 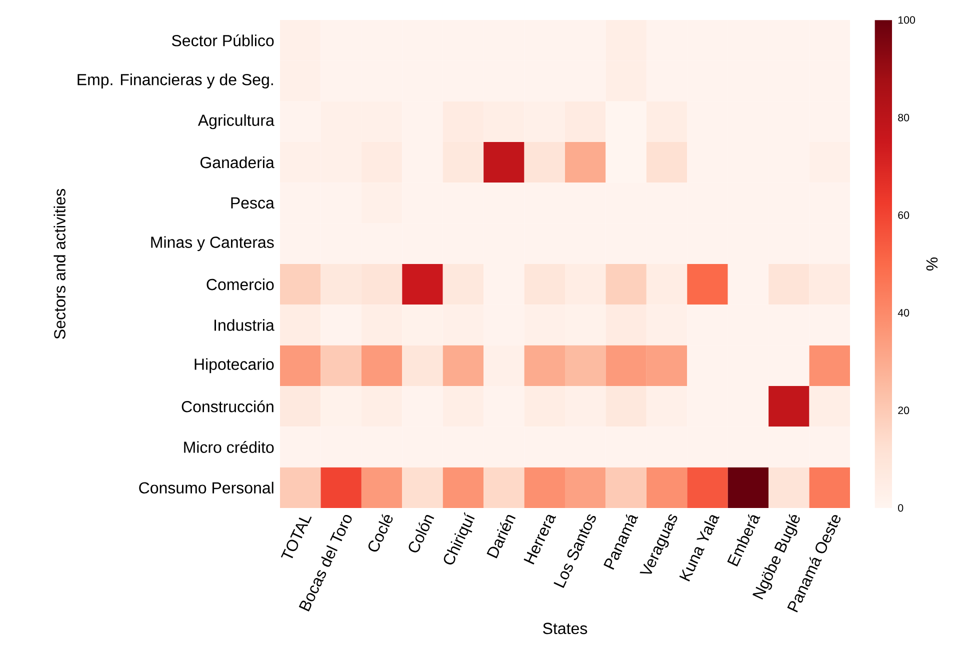 I want to click on x-axis-title: States, so click(x=565, y=628).